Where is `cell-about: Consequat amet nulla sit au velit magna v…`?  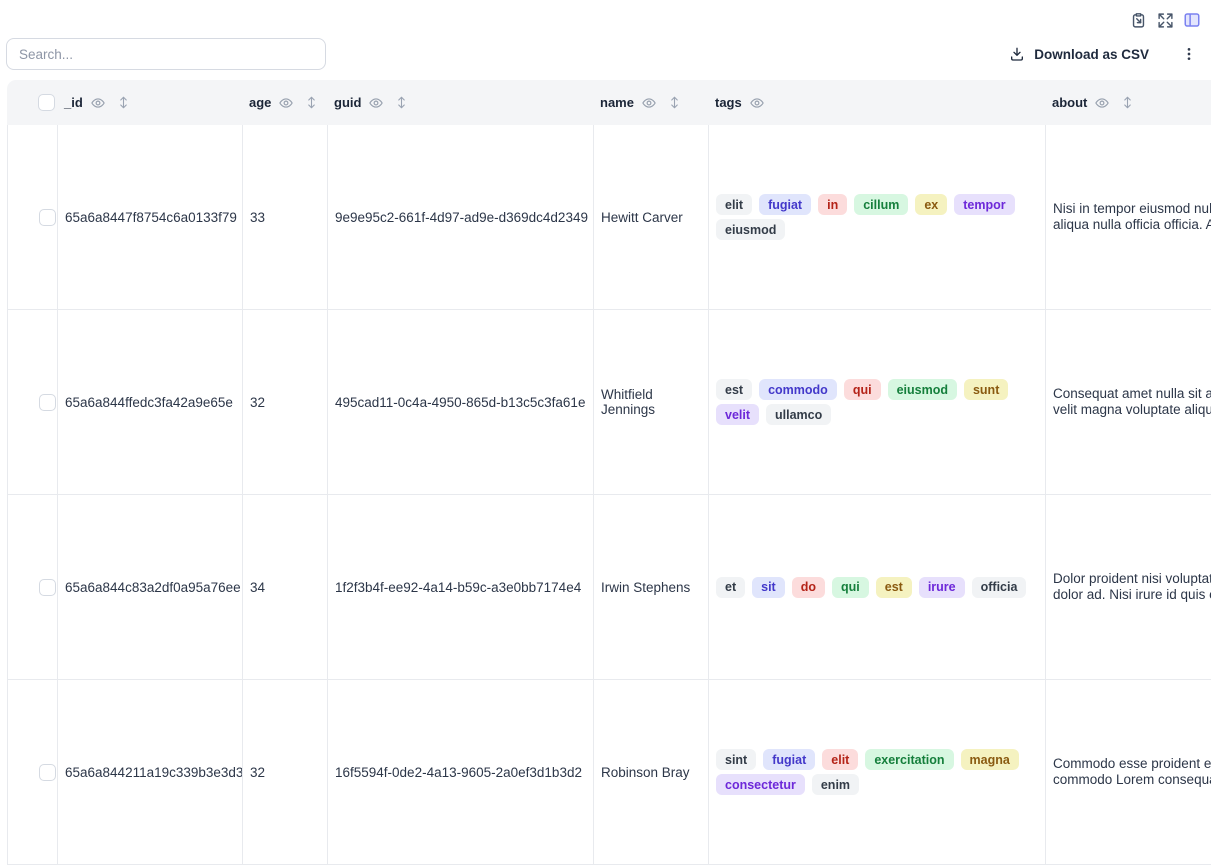 cell-about: Consequat amet nulla sit au velit magna v… is located at coordinates (1128, 402).